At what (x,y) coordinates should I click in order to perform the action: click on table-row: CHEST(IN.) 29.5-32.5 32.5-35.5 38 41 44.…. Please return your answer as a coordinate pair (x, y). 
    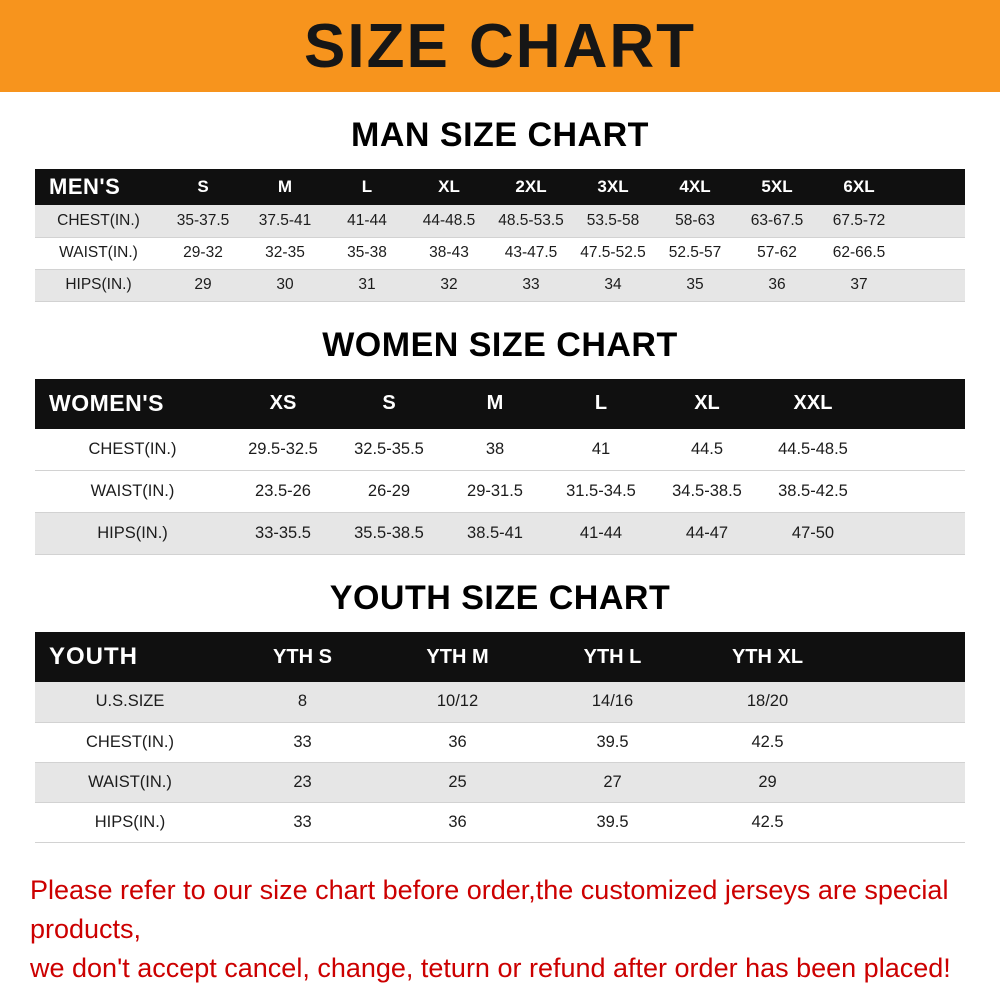
    Looking at the image, I should click on (500, 449).